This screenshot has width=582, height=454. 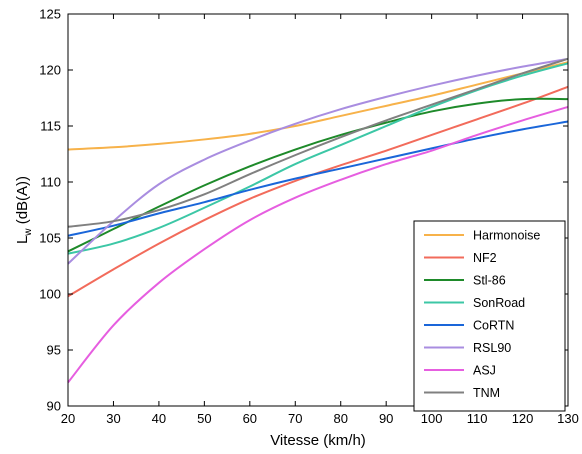 What do you see at coordinates (489, 281) in the screenshot?
I see `legend-label-stl-86: Stl-86` at bounding box center [489, 281].